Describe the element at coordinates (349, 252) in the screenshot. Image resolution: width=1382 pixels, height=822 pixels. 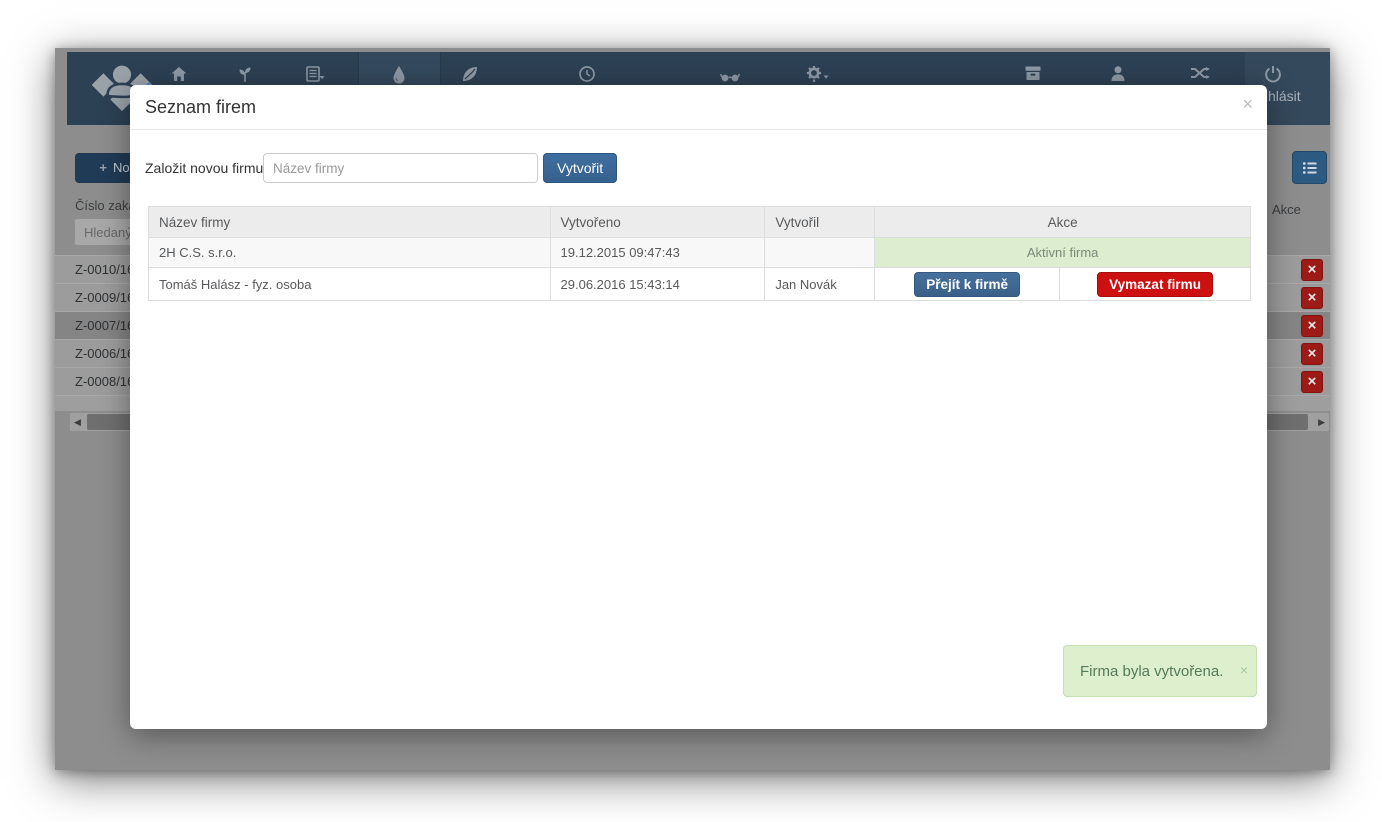
I see `firm-name: 2H C.S. s.r.o.` at that location.